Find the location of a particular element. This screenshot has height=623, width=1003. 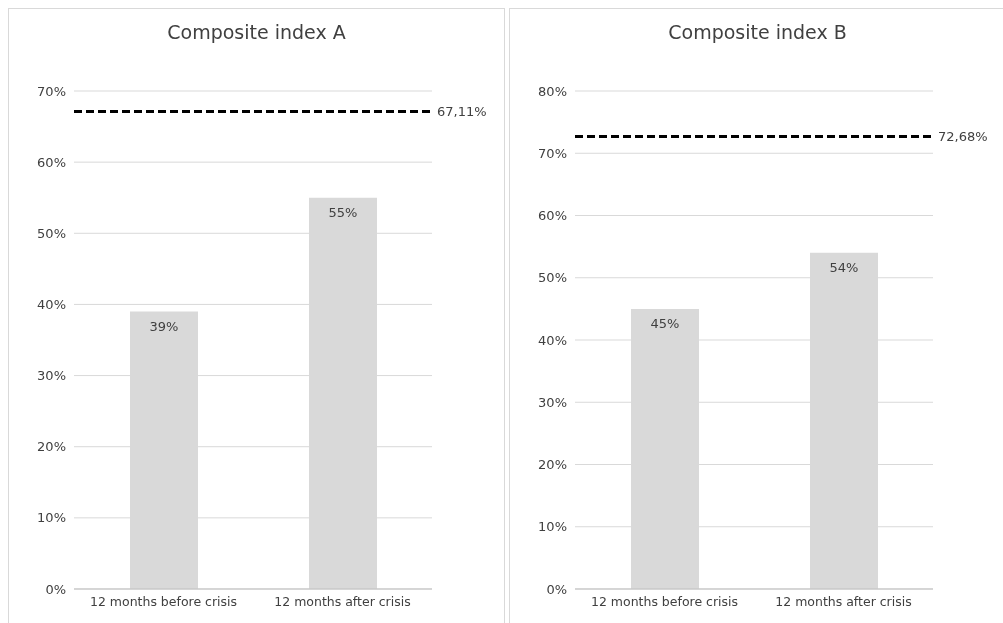

ref-line-label: 72,68% is located at coordinates (963, 137).